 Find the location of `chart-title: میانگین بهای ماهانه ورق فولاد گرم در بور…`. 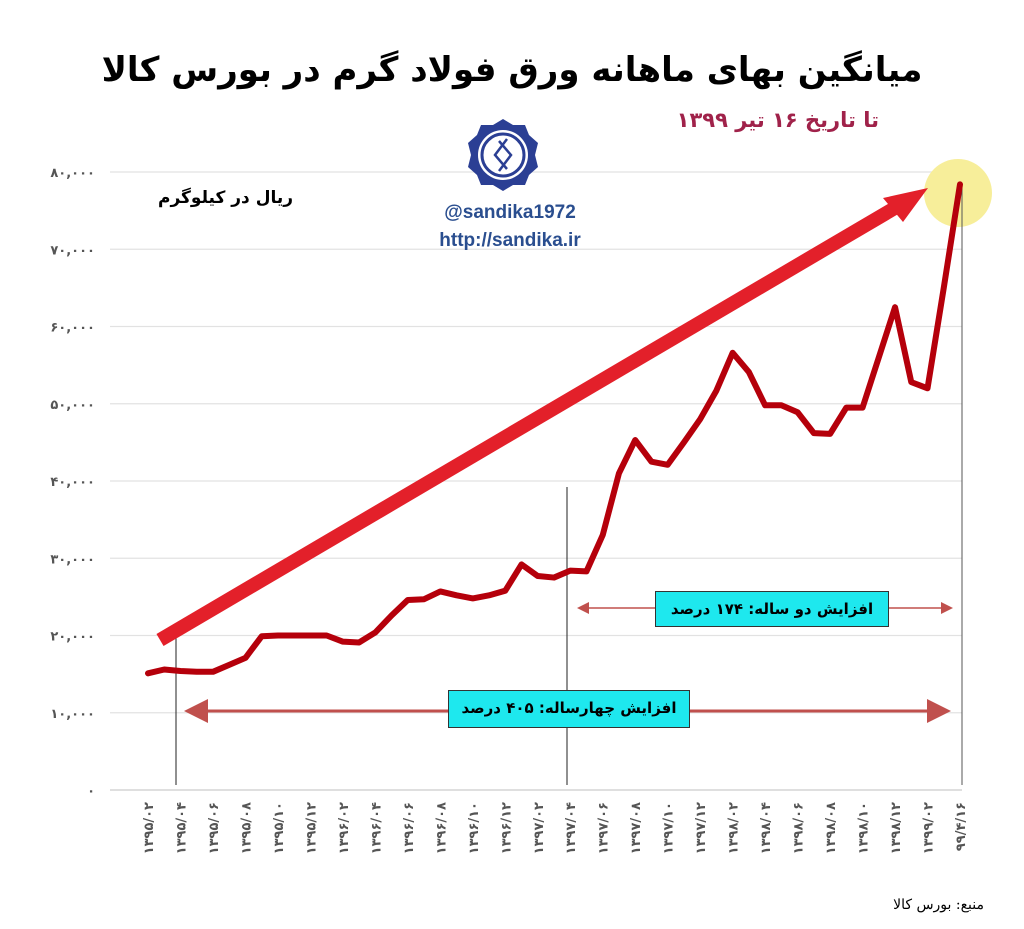

chart-title: میانگین بهای ماهانه ورق فولاد گرم در بور… is located at coordinates (512, 70).